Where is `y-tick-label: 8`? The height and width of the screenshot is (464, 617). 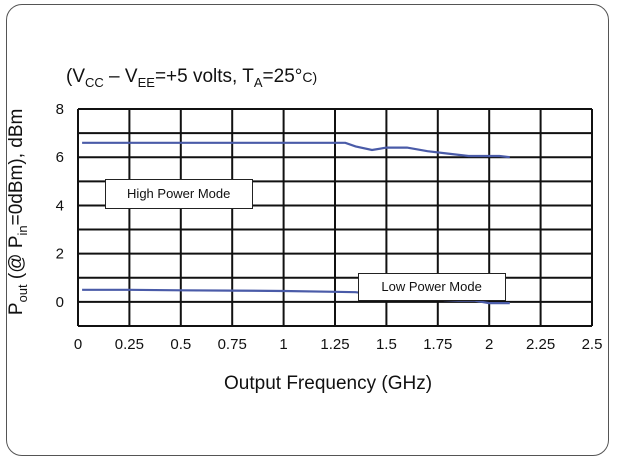
y-tick-label: 8 is located at coordinates (60, 109).